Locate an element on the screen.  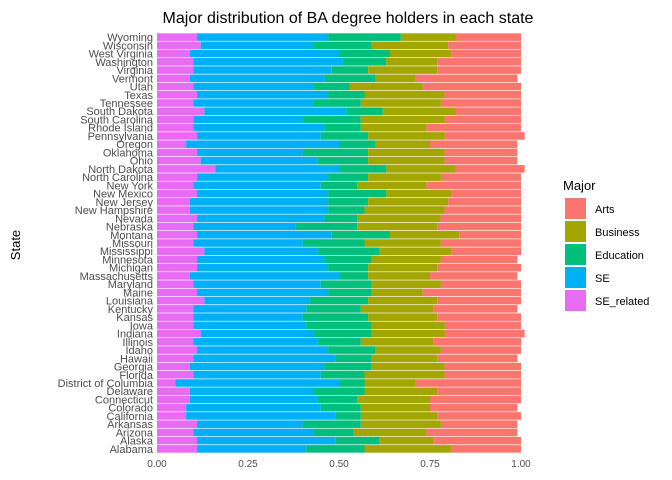
y-tick-label: North Dakota is located at coordinates (121, 170).